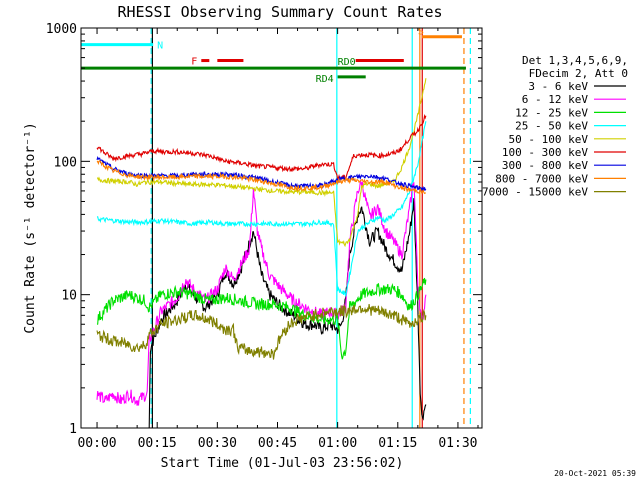  Describe the element at coordinates (575, 60) in the screenshot. I see `legend-header: Det 1,3,4,5,6,9,` at that location.